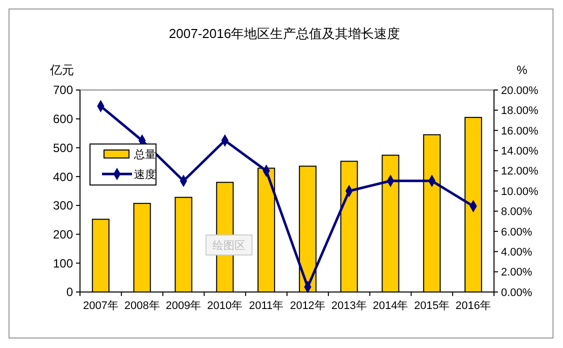 Image resolution: width=563 pixels, height=348 pixels. Describe the element at coordinates (63, 119) in the screenshot. I see `y-tick-label: 600` at that location.